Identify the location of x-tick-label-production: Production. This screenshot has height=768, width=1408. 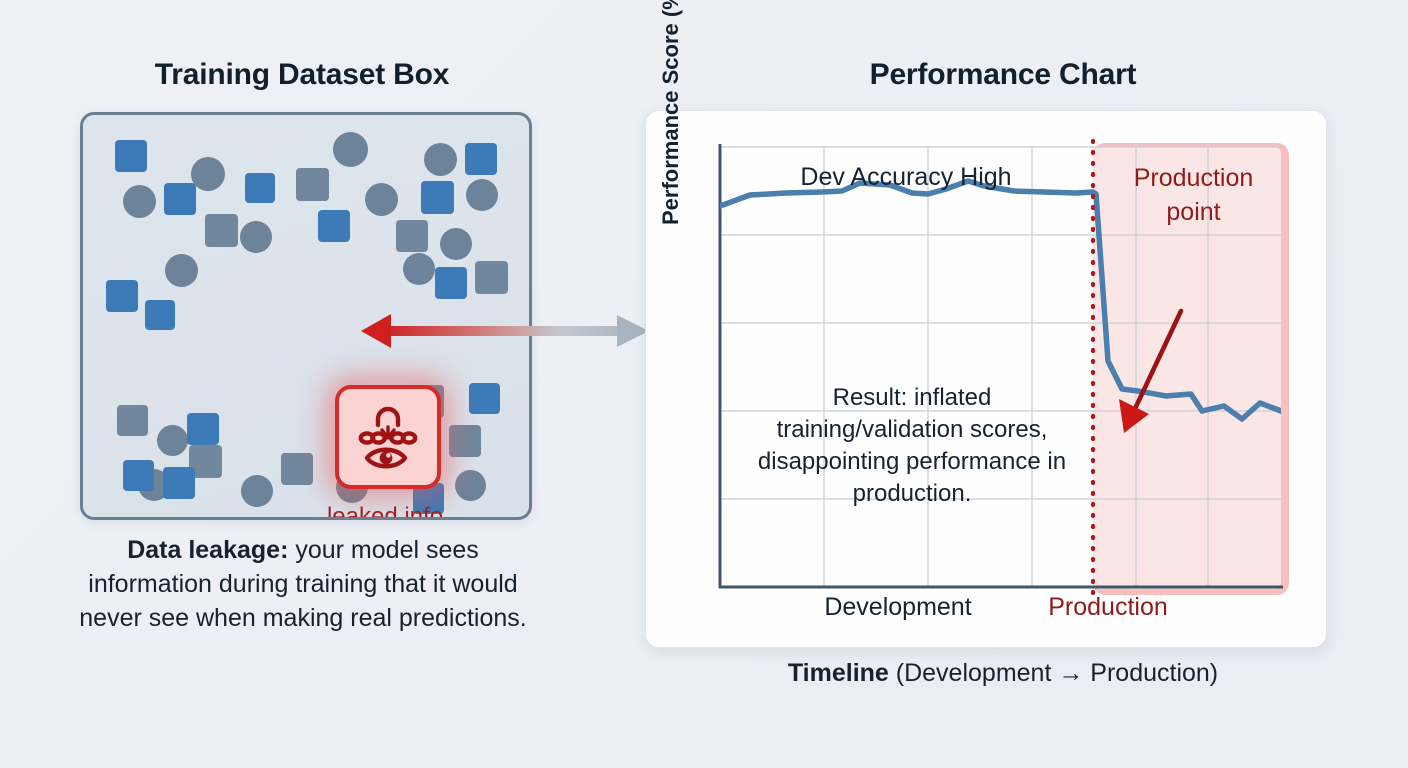
(1108, 607).